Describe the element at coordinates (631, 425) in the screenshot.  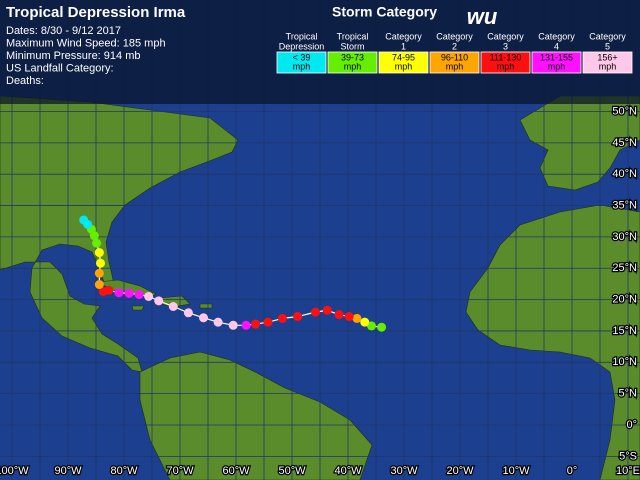
I see `latitude-label: 0°` at that location.